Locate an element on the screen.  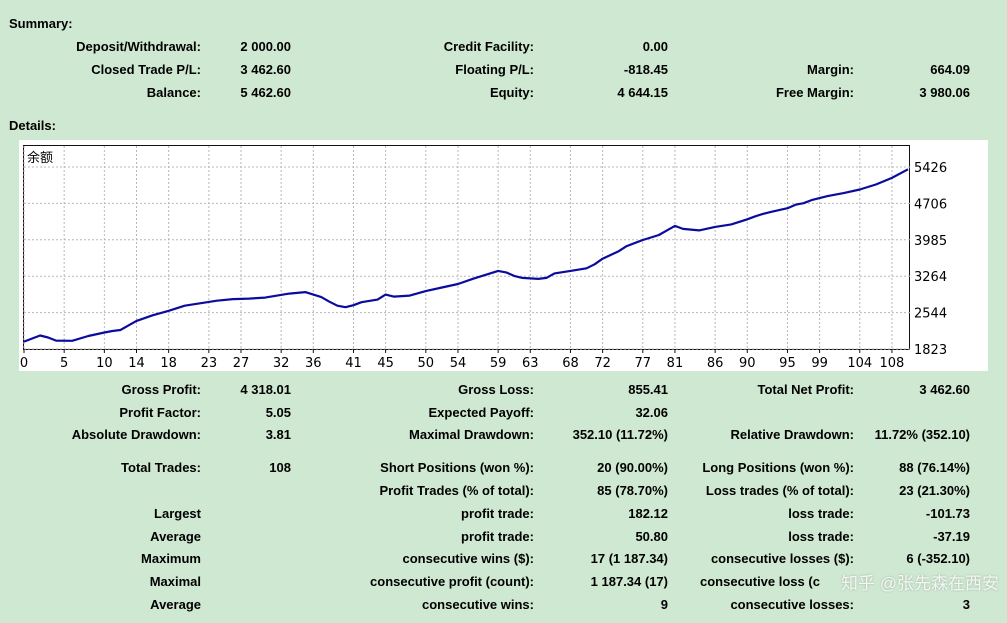
average-profit-trade-label: profit trade: is located at coordinates (497, 536).